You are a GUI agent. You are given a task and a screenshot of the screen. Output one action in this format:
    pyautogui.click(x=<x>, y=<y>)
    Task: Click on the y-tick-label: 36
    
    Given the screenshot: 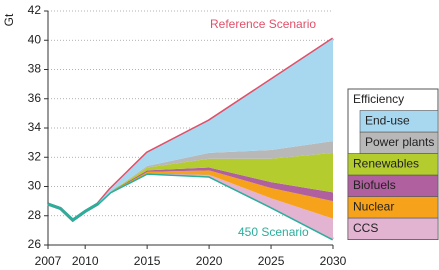 What is the action you would take?
    pyautogui.click(x=35, y=98)
    